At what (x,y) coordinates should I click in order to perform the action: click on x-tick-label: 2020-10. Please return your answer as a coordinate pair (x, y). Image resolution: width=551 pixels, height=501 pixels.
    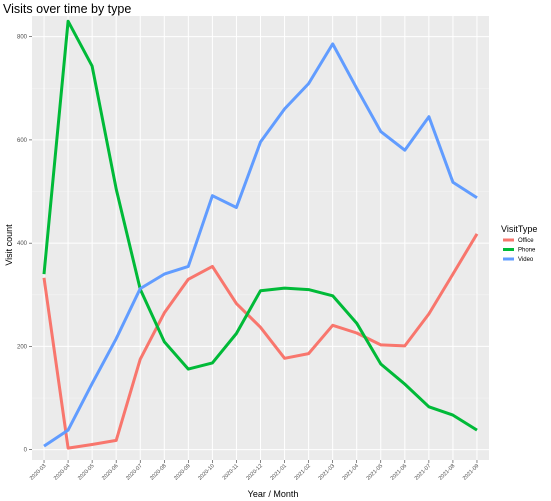
    Looking at the image, I should click on (206, 472).